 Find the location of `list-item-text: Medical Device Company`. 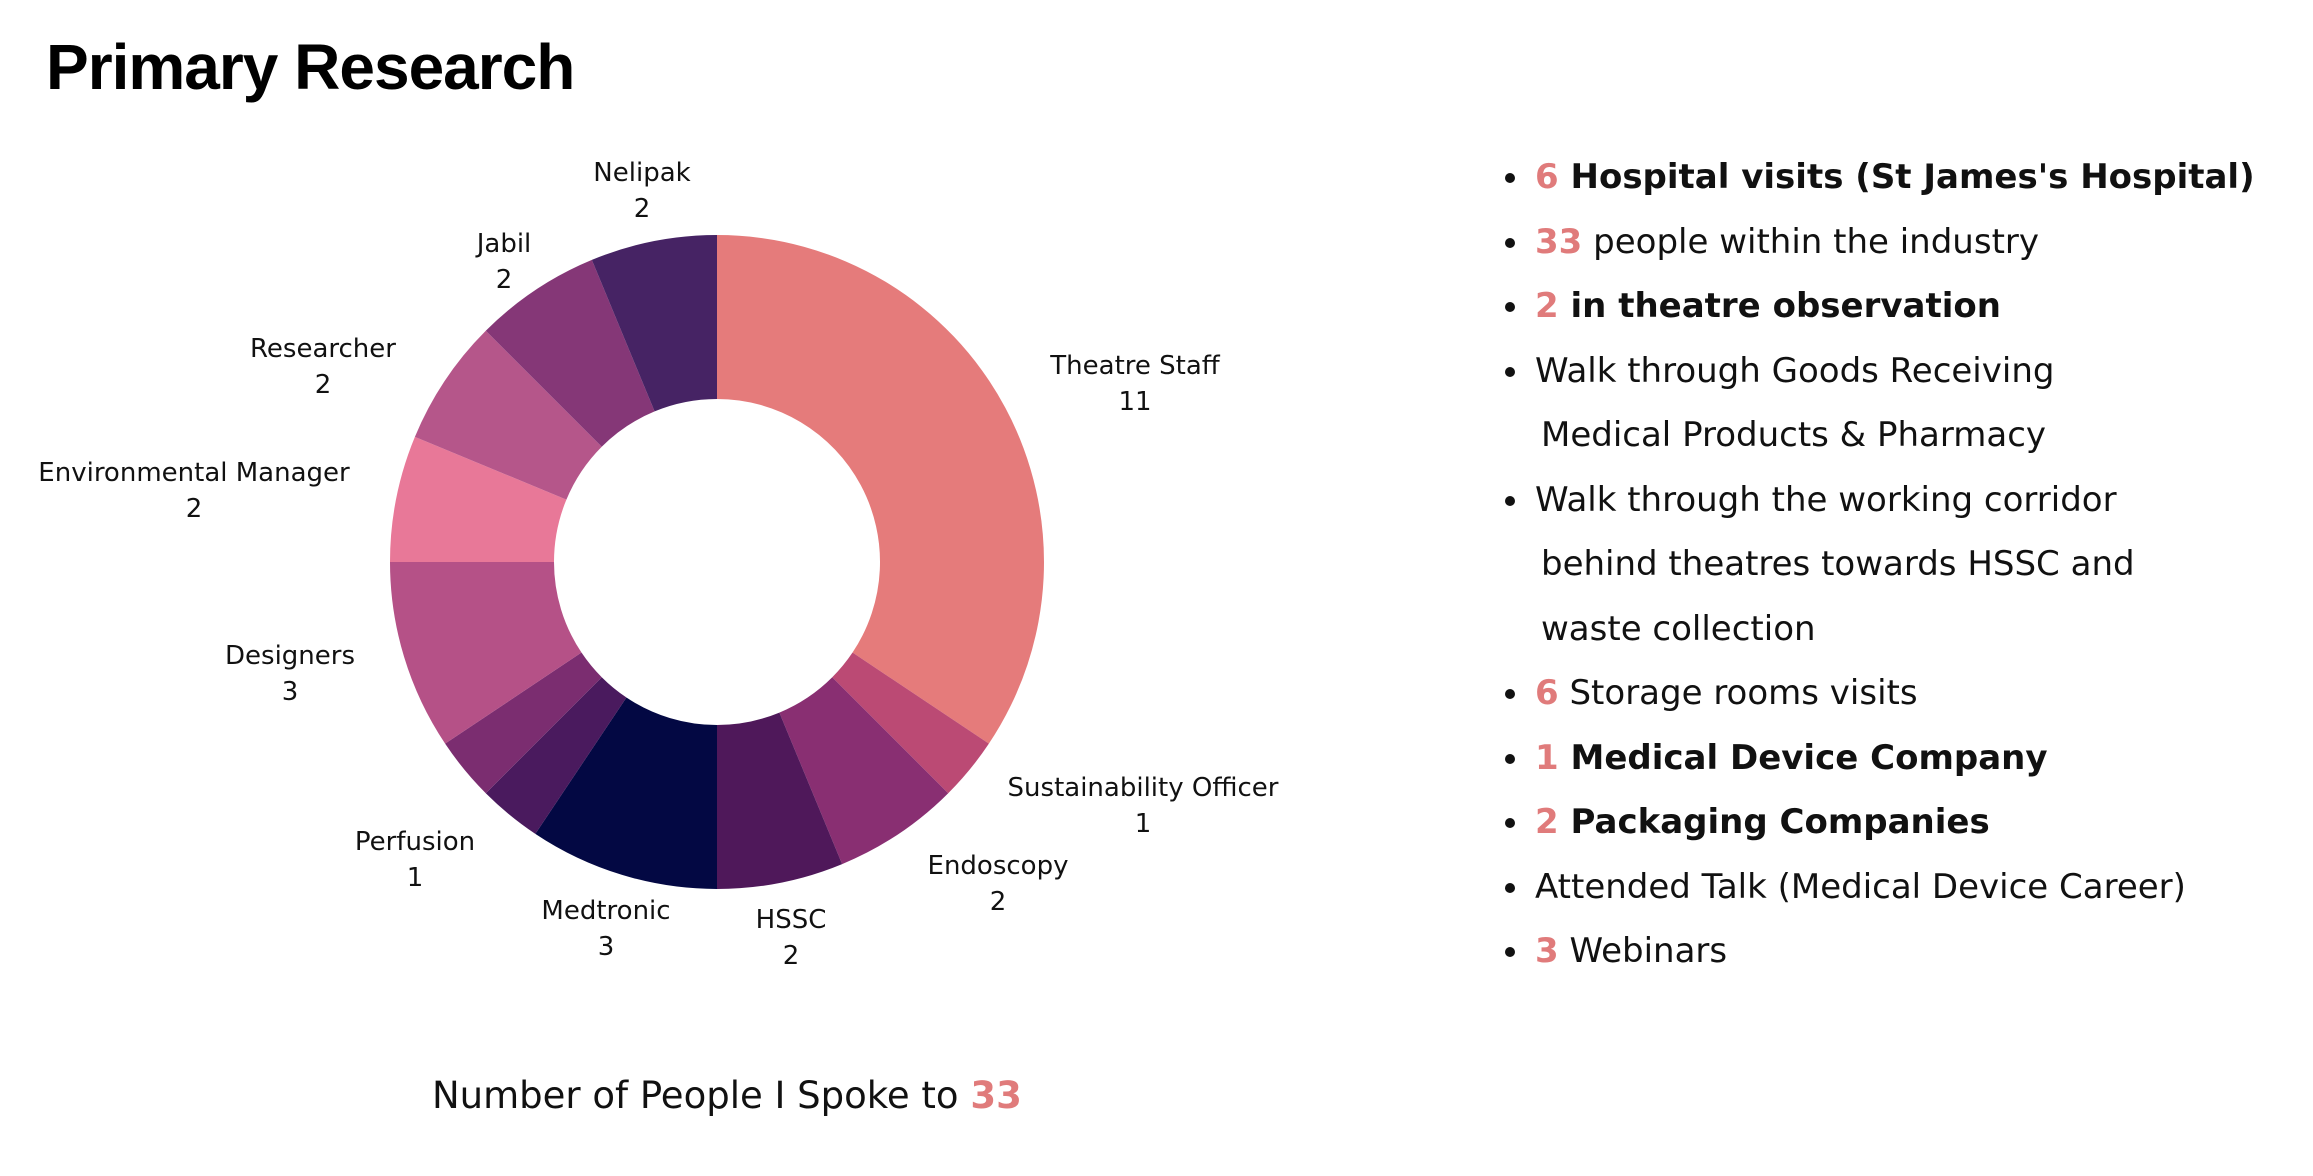

list-item-text: Medical Device Company is located at coordinates (1803, 757).